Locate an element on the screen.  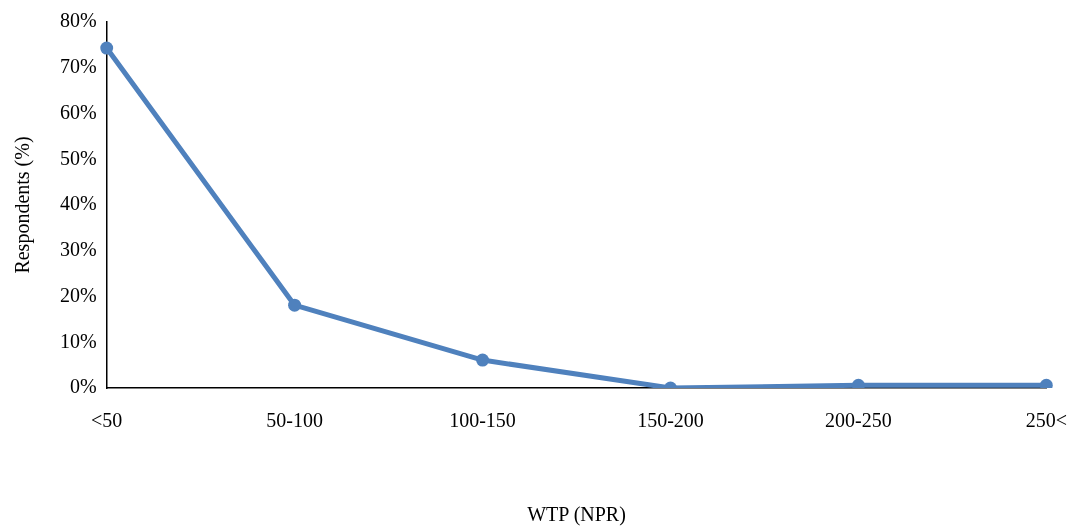
y-tick-label: 0% is located at coordinates (83, 386).